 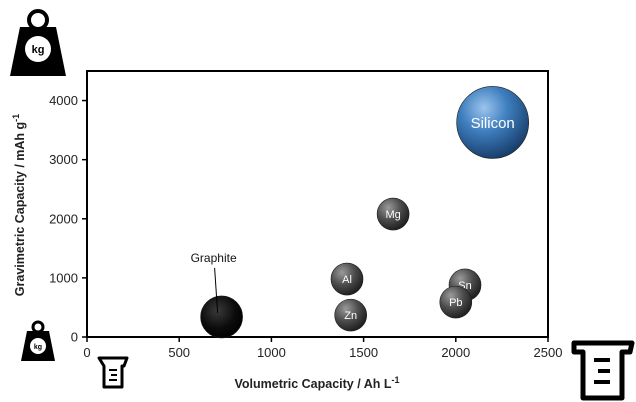 I want to click on point-label-graphite: Graphite, so click(x=214, y=258).